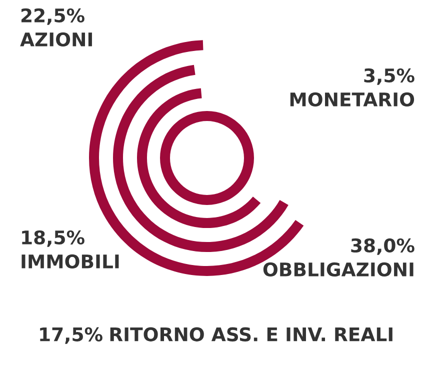 The height and width of the screenshot is (371, 432). Describe the element at coordinates (352, 99) in the screenshot. I see `category-label: MONETARIO` at that location.